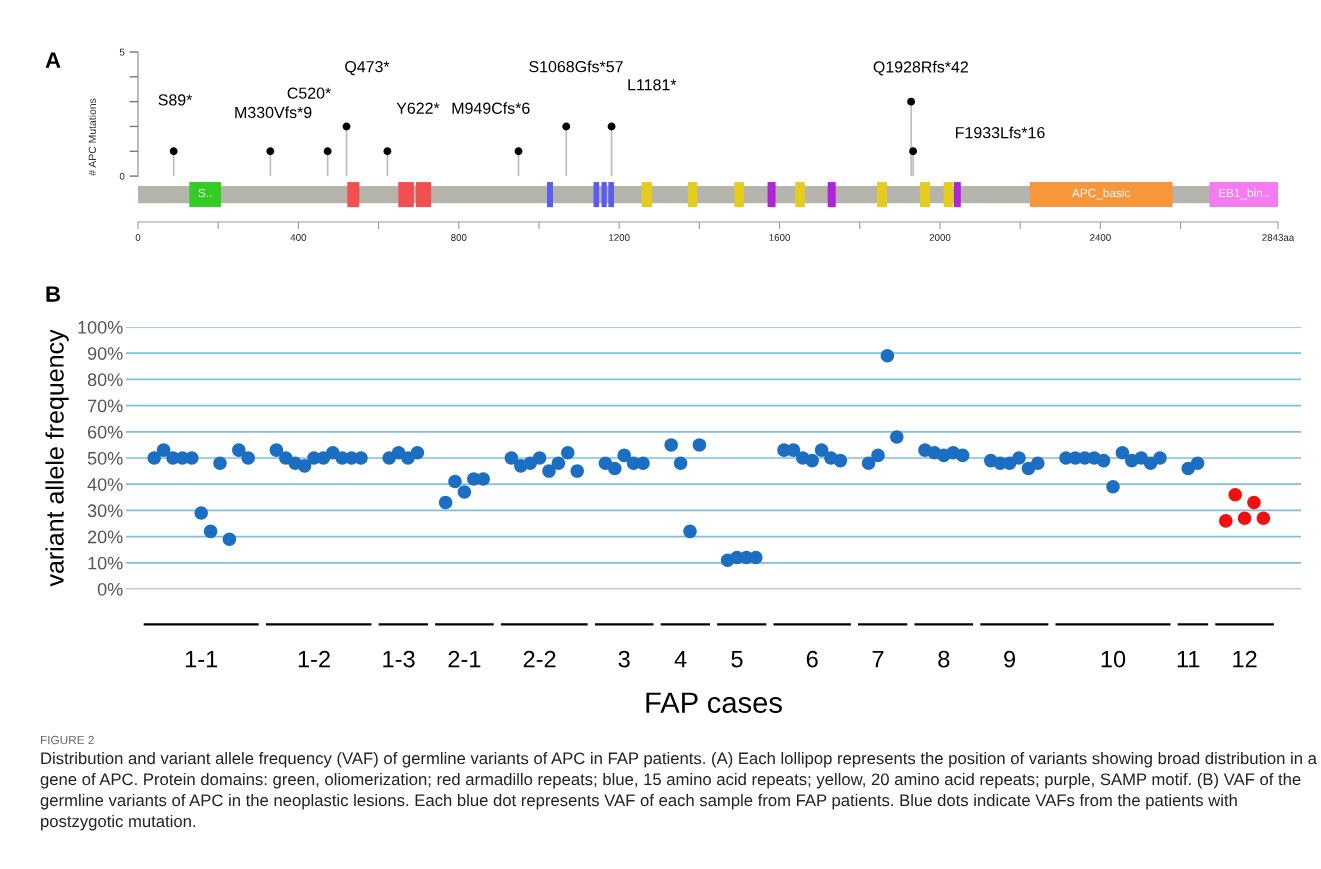 The height and width of the screenshot is (869, 1321). I want to click on x-tick-label: 1-3, so click(399, 659).